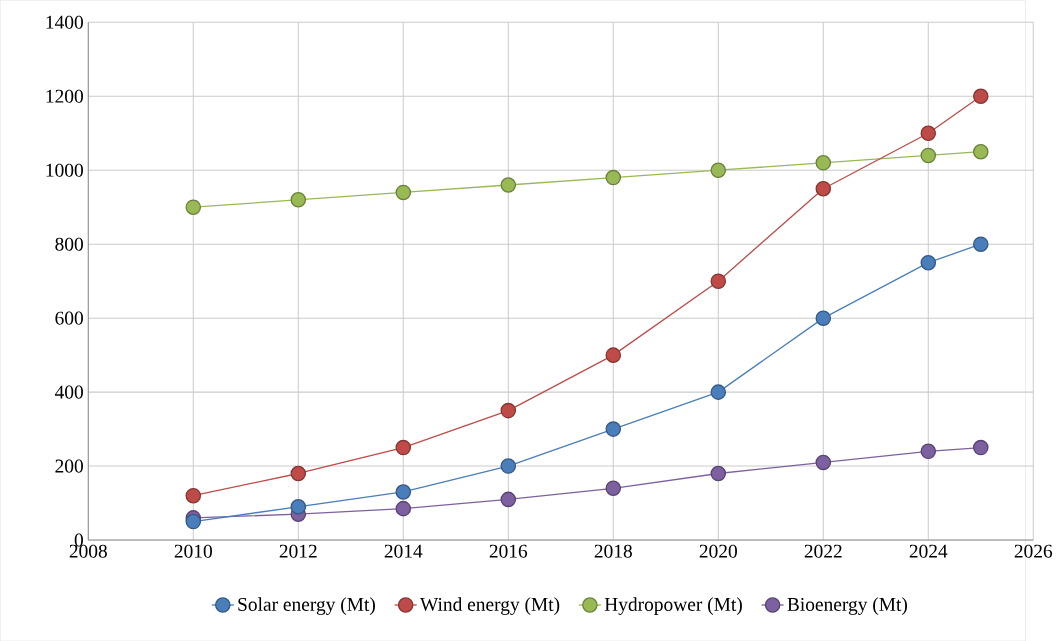 This screenshot has height=641, width=1057. What do you see at coordinates (403, 551) in the screenshot?
I see `x-tick-label: 2014` at bounding box center [403, 551].